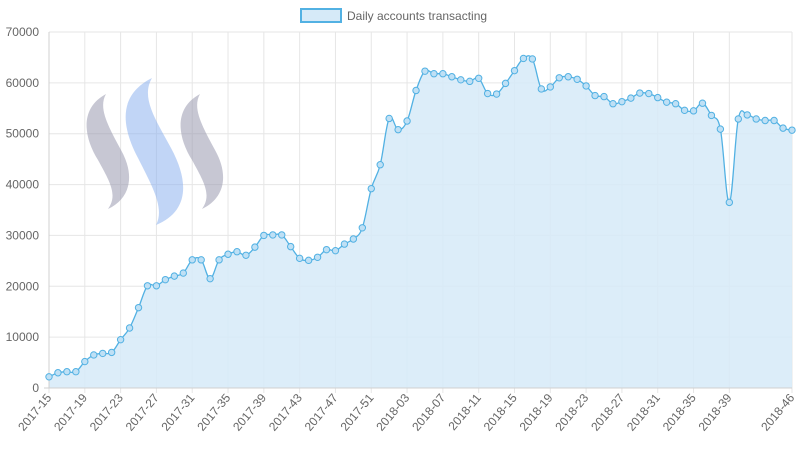 The height and width of the screenshot is (455, 798). I want to click on y-tick-label: 50000, so click(23, 134).